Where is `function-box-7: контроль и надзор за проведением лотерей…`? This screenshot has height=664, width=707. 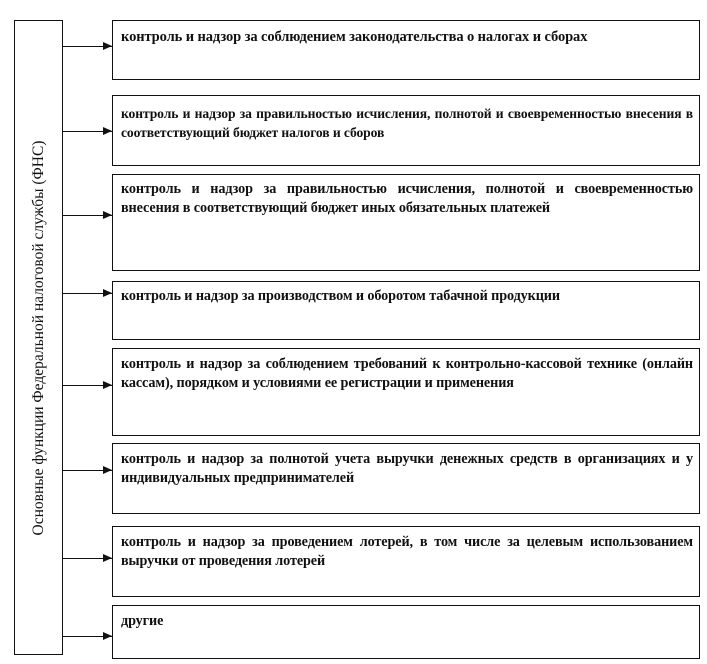 function-box-7: контроль и надзор за проведением лотерей… is located at coordinates (406, 561).